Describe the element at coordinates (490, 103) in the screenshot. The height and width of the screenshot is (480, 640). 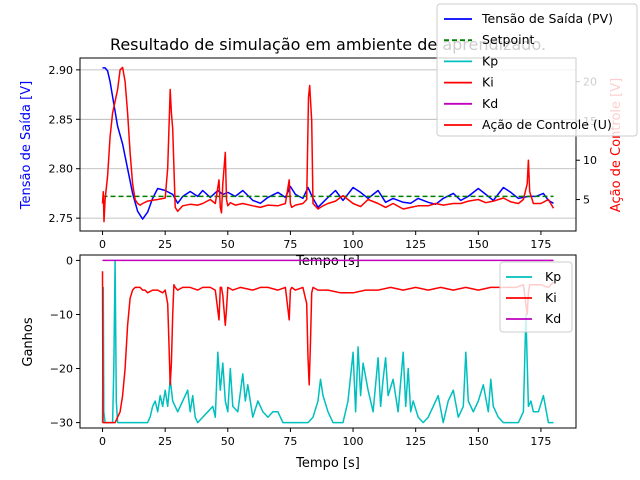
I see `top-legend-label: Kd` at that location.